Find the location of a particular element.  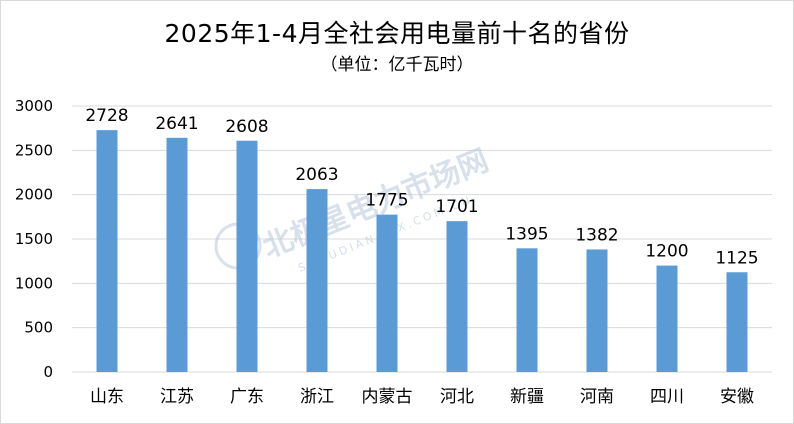

x-category-label: 浙江 is located at coordinates (317, 397).